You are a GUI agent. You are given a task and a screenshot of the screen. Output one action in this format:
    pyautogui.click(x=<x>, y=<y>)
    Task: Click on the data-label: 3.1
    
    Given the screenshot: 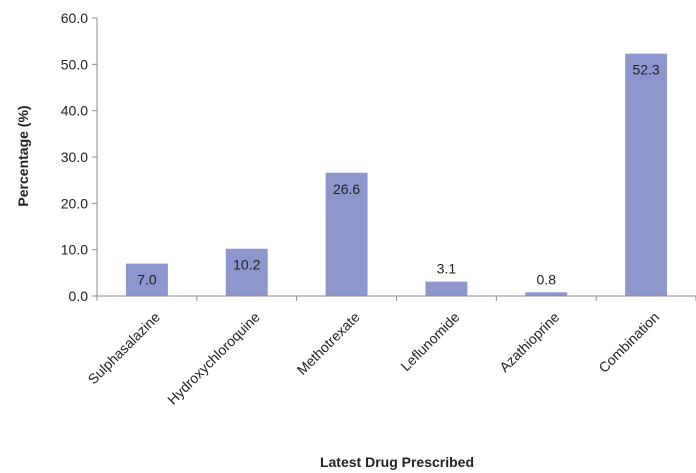 What is the action you would take?
    pyautogui.click(x=447, y=269)
    